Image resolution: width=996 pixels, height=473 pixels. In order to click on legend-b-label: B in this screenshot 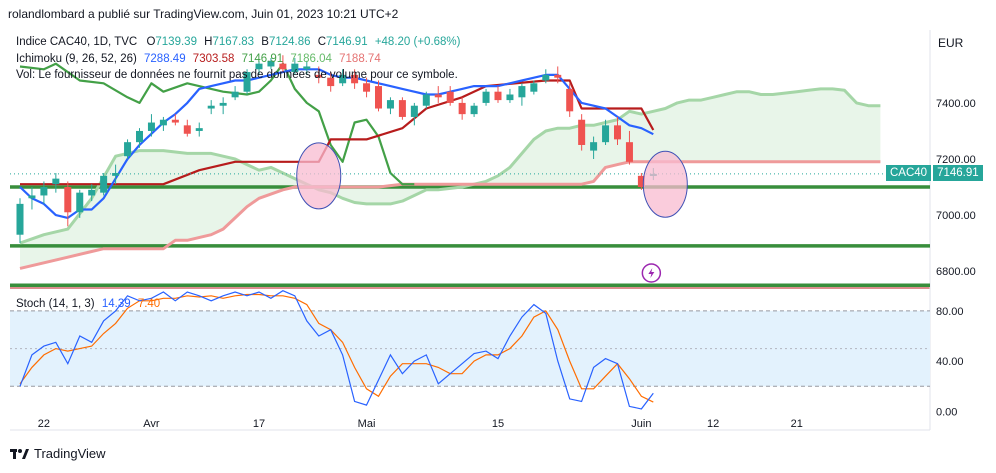, I will do `click(265, 42)`.